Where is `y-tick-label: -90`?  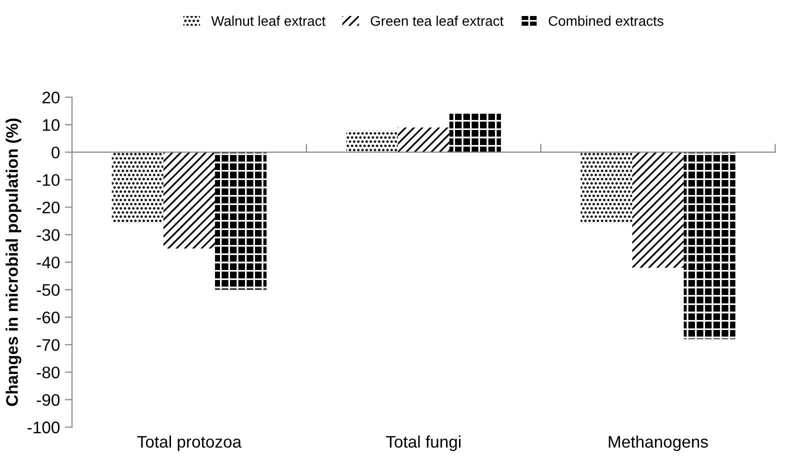 y-tick-label: -90 is located at coordinates (48, 400).